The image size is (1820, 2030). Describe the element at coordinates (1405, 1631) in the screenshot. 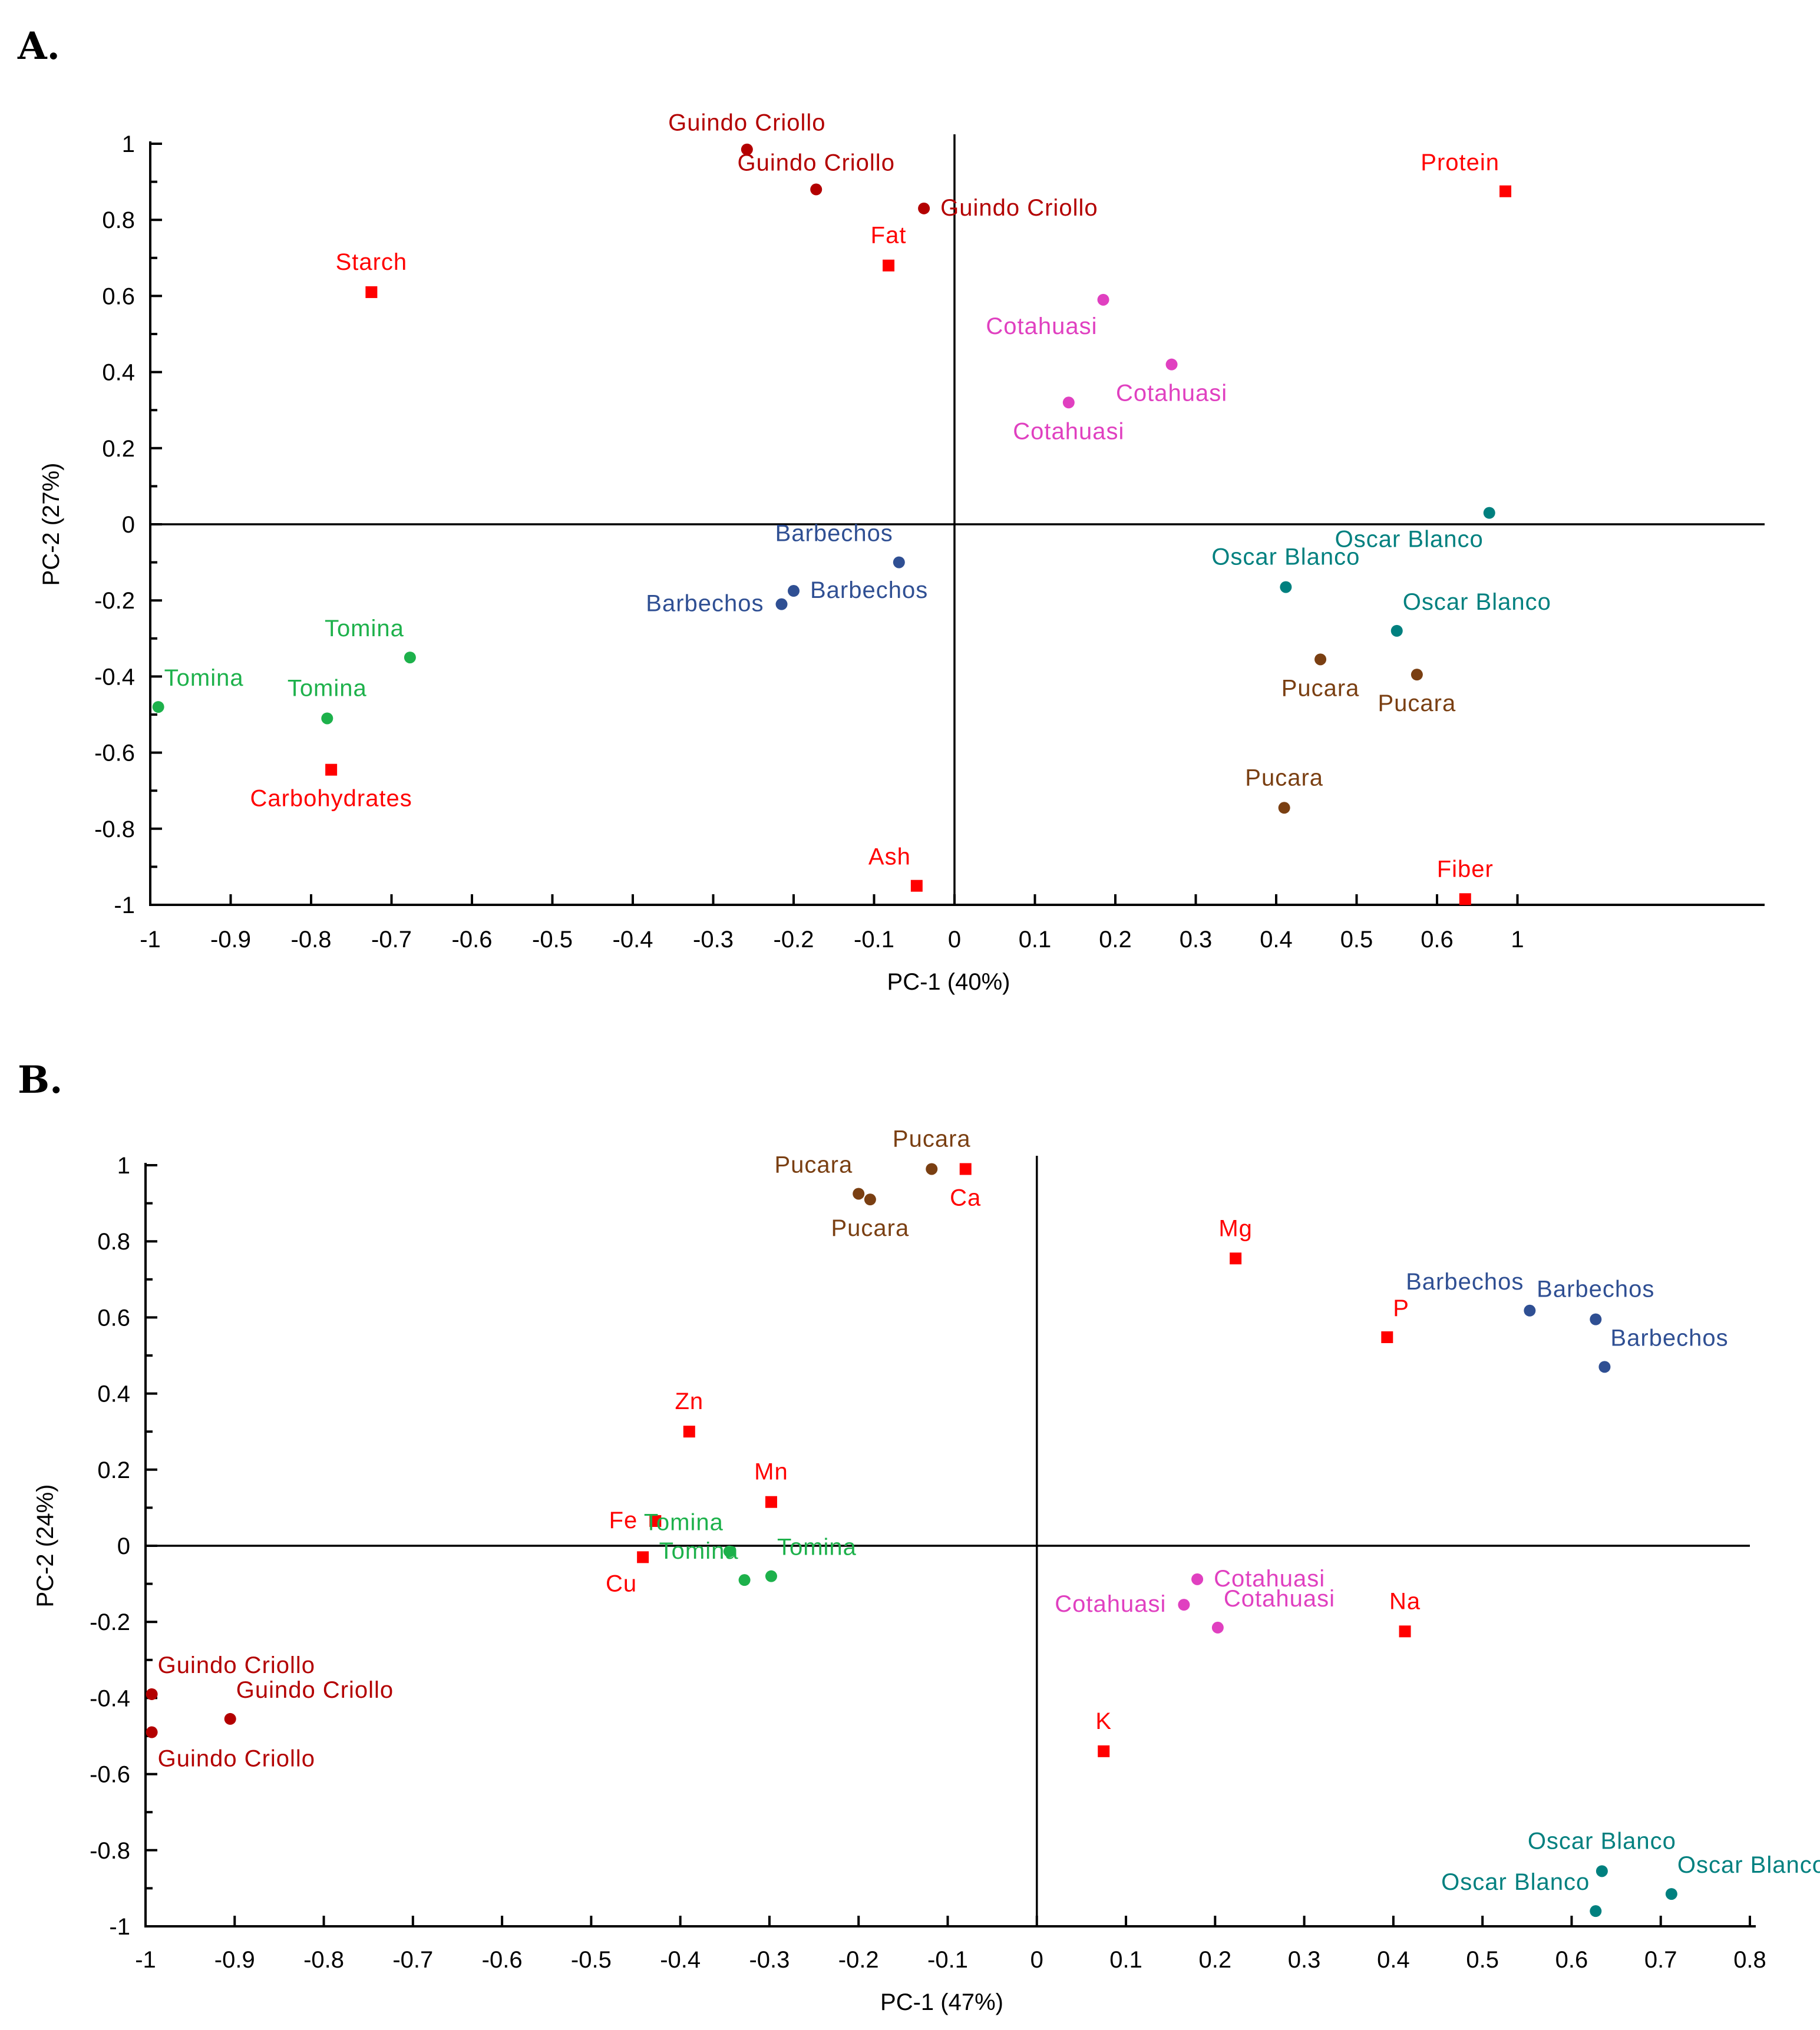

I see `variable-marker-na` at that location.